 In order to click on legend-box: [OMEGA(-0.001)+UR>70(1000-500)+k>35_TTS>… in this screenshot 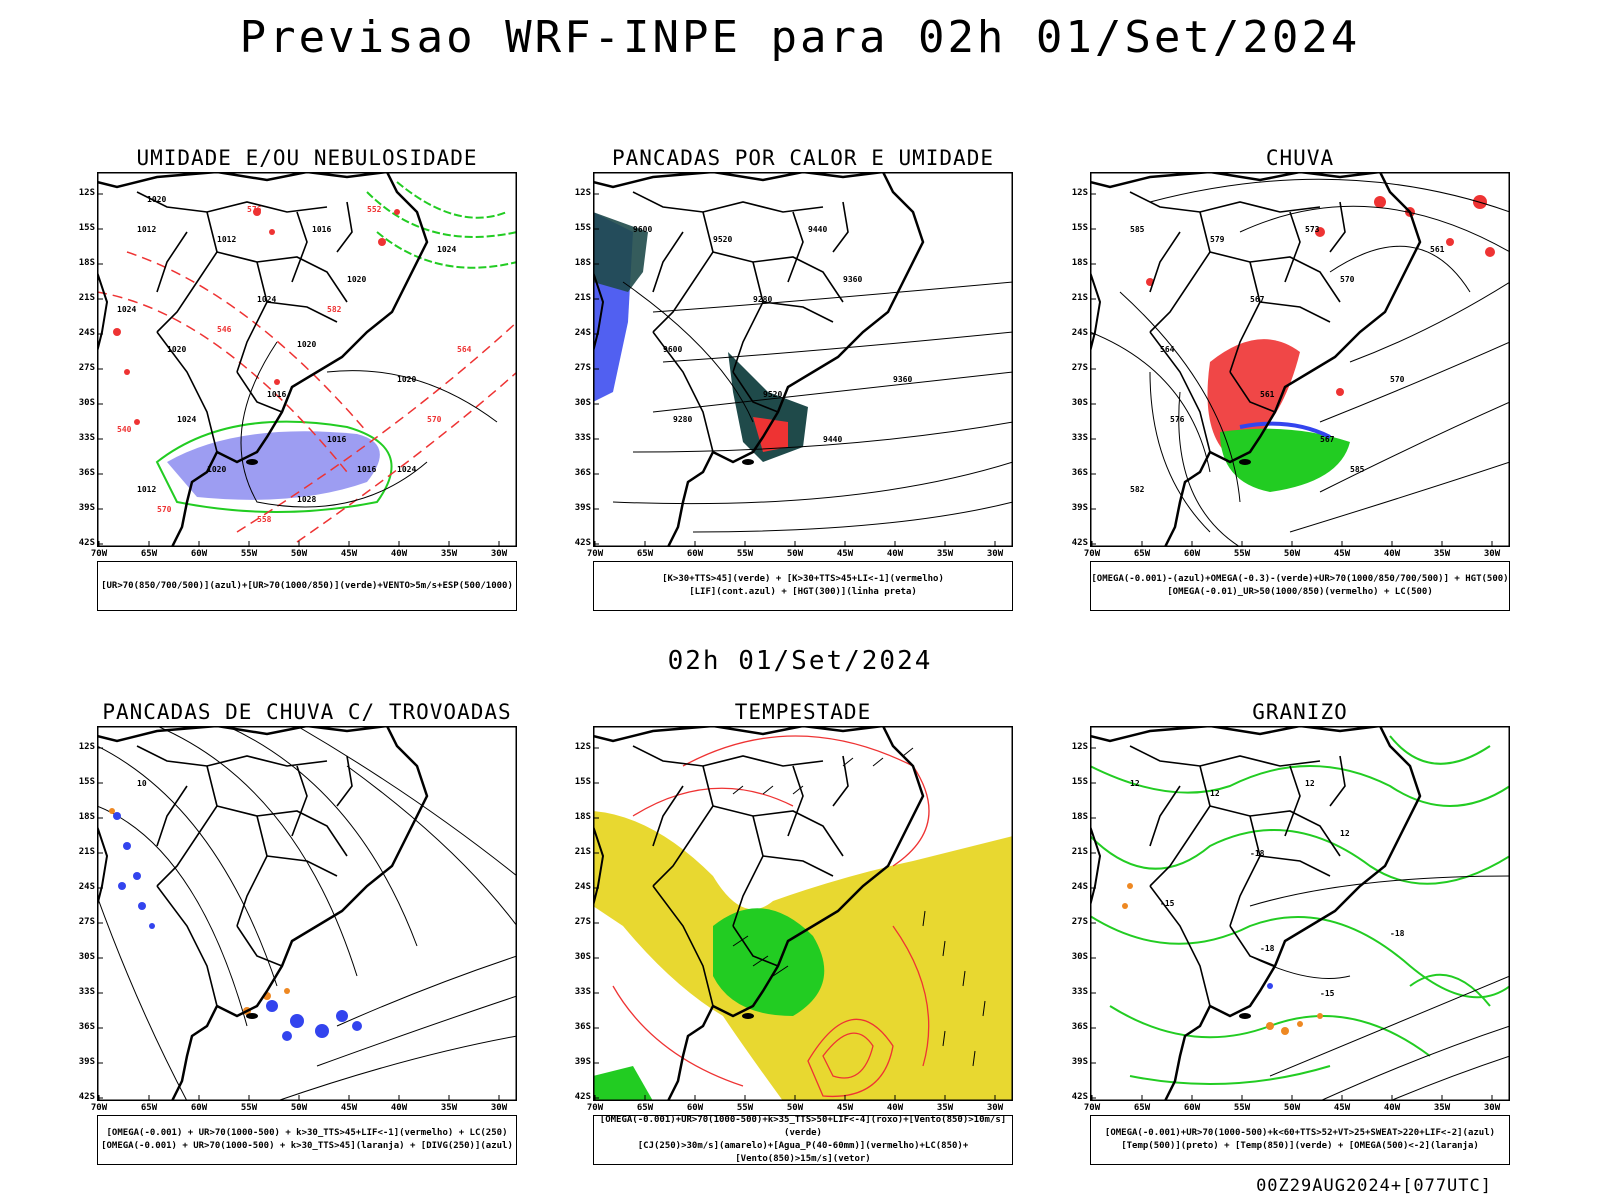, I will do `click(803, 1140)`.